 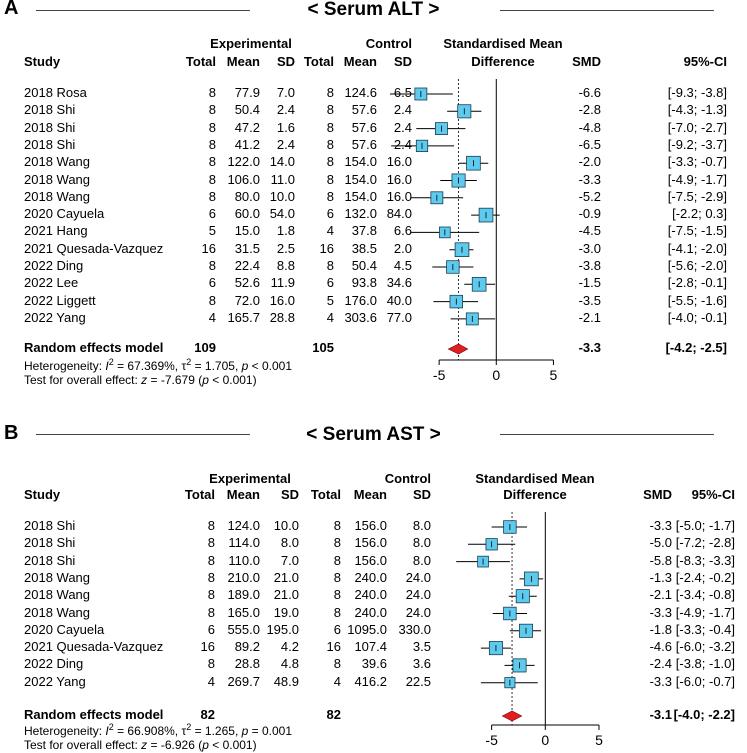 I want to click on title-rule-right-b, so click(x=607, y=434).